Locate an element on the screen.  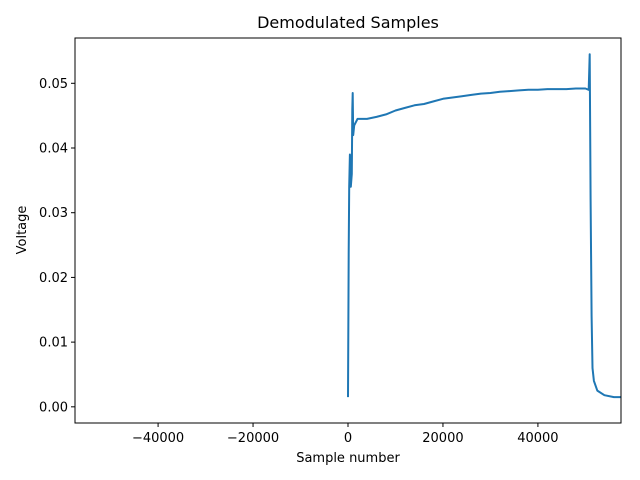
y-axis-label: Voltage is located at coordinates (22, 230).